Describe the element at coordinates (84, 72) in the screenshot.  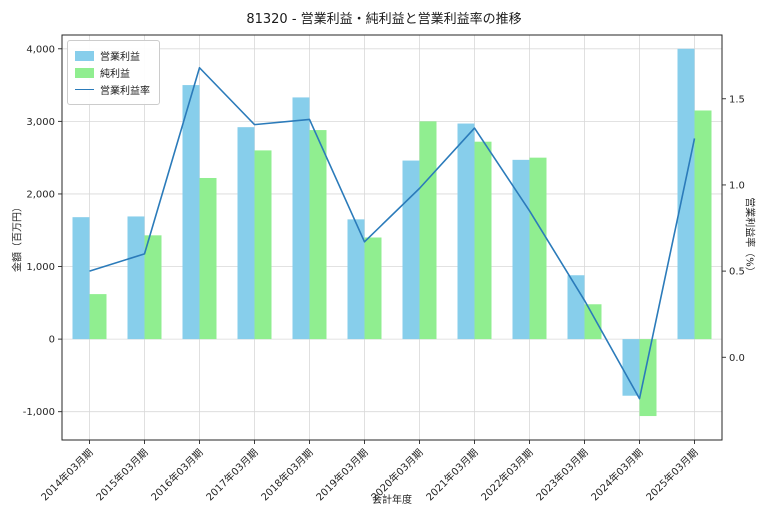
I see `legend-swatch-net-profit` at that location.